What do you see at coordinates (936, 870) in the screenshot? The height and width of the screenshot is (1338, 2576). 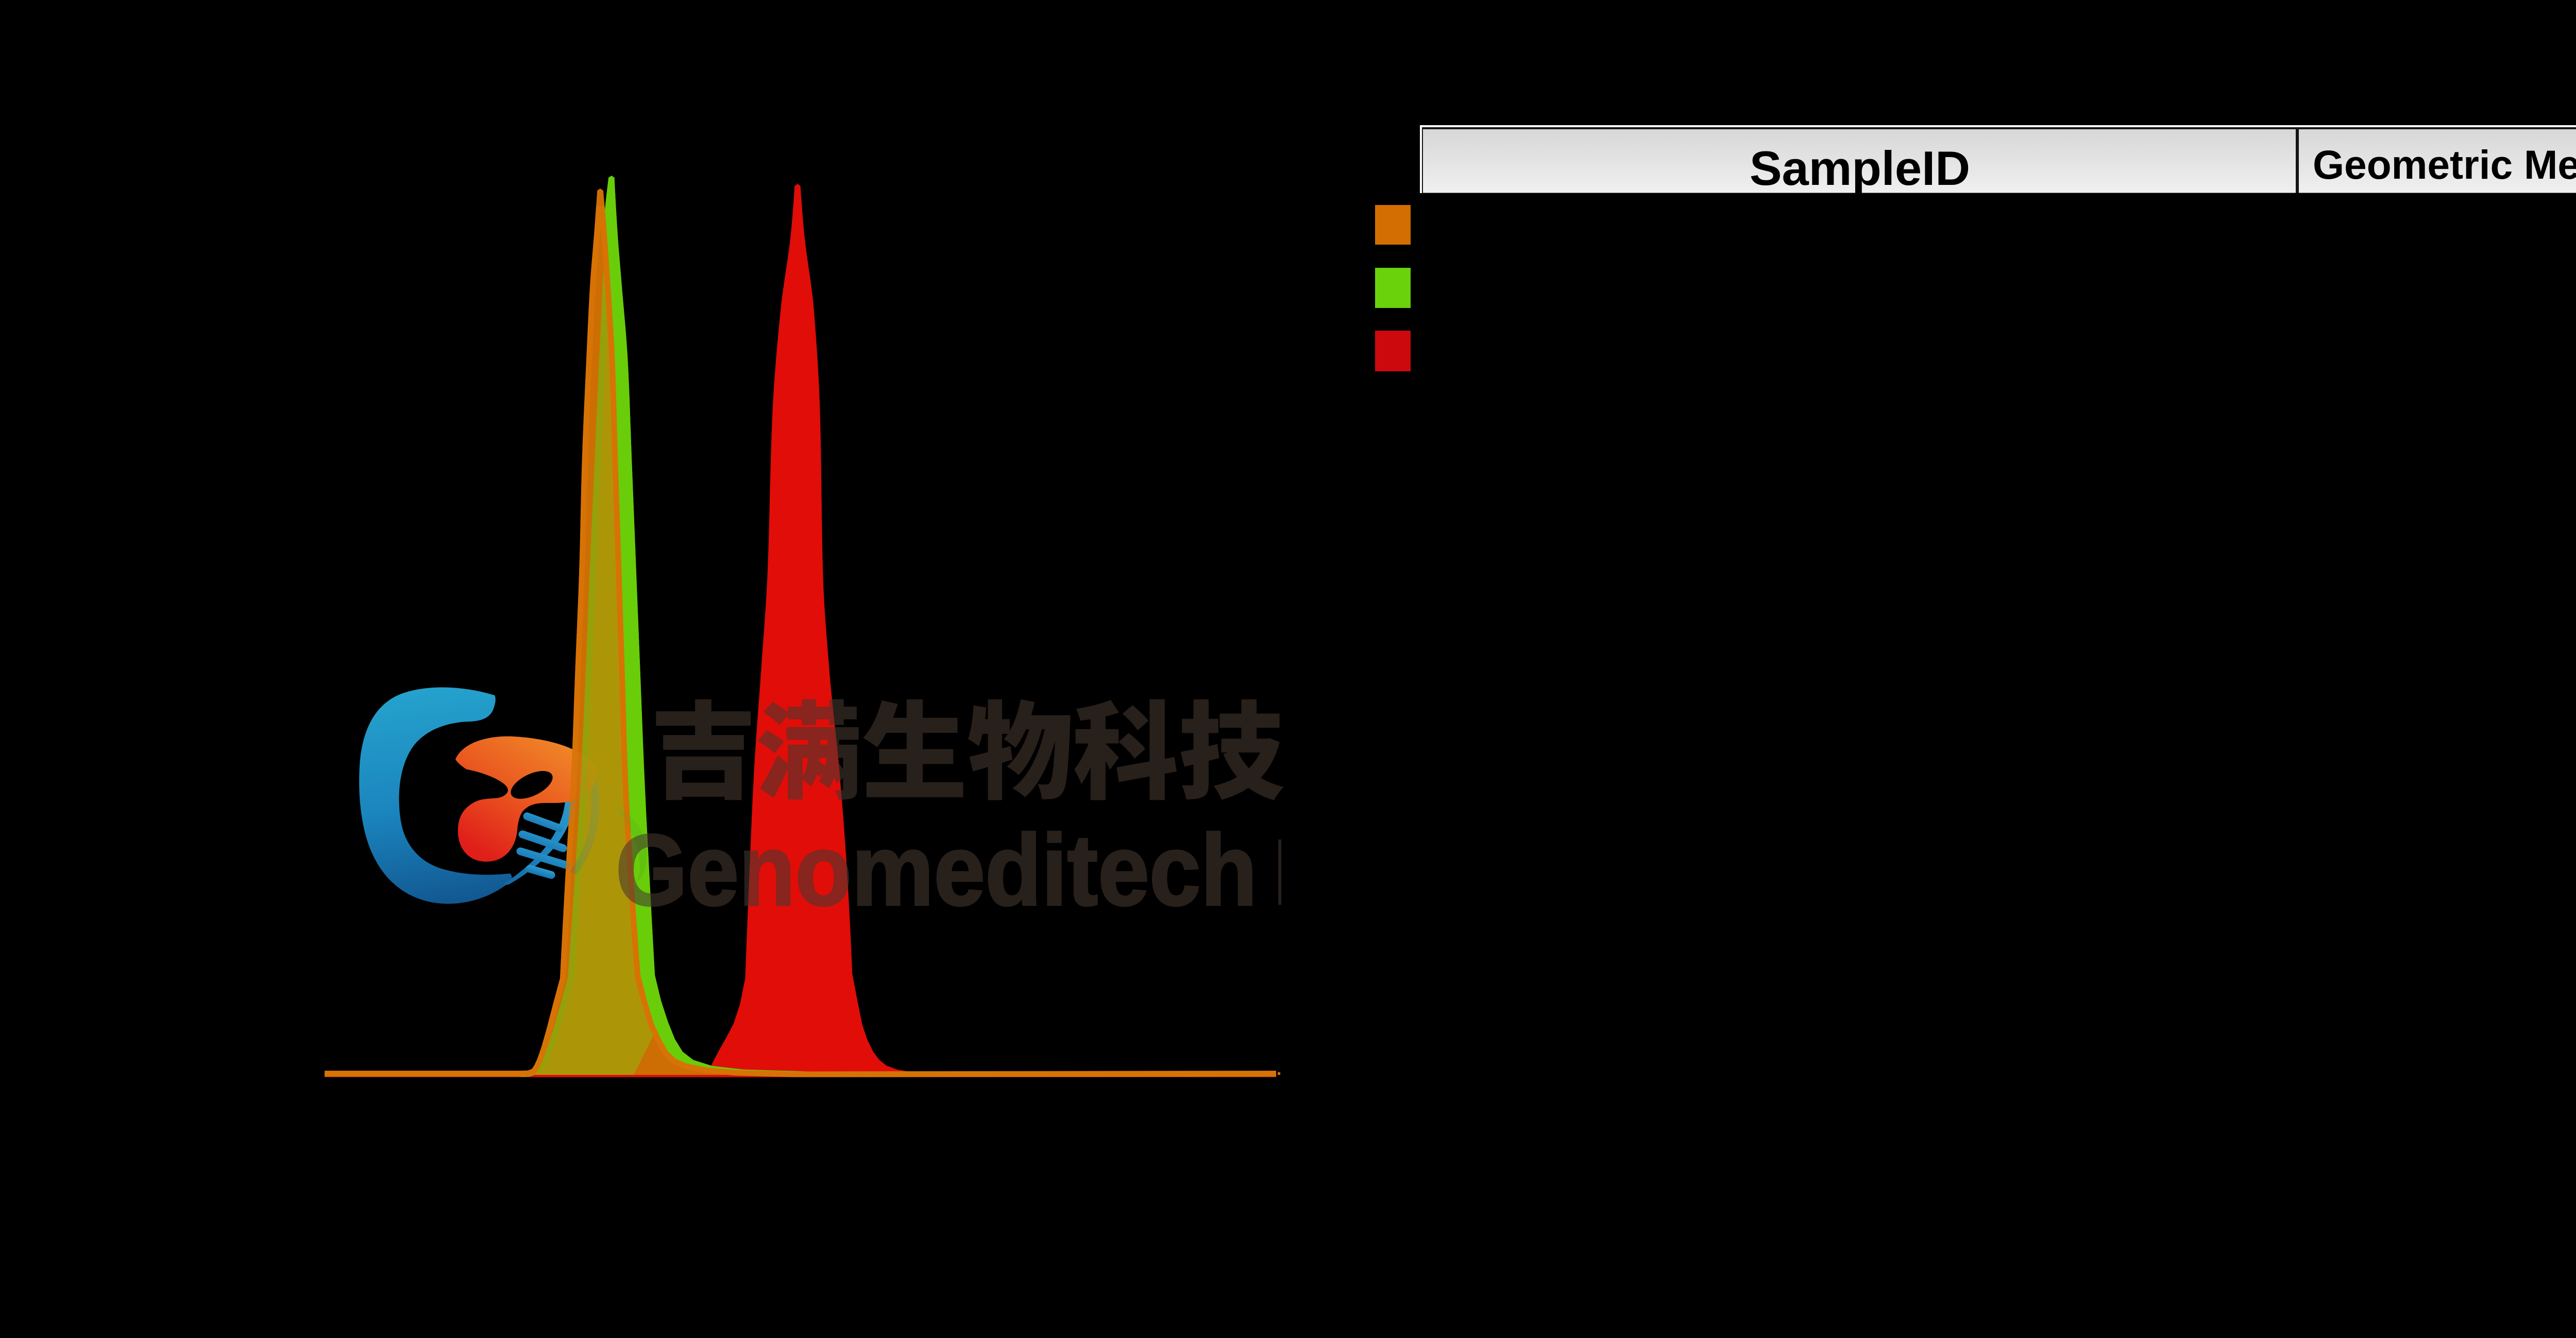 I see `svg-text: Genomeditech` at bounding box center [936, 870].